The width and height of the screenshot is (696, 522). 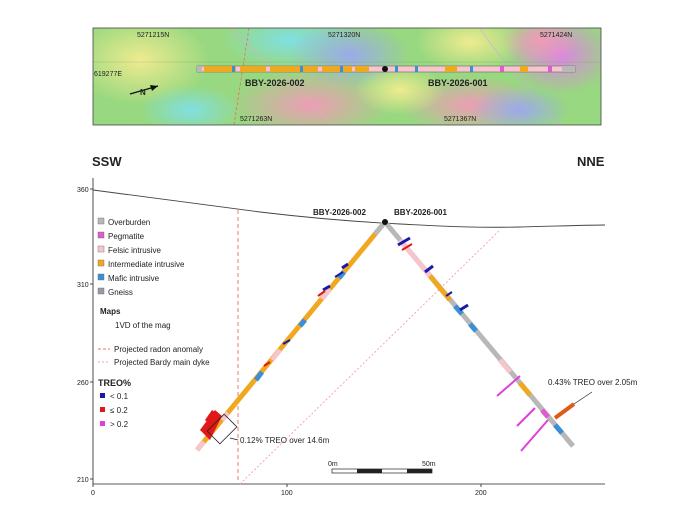 What do you see at coordinates (146, 264) in the screenshot?
I see `legend-label: Intermediate intrusive` at bounding box center [146, 264].